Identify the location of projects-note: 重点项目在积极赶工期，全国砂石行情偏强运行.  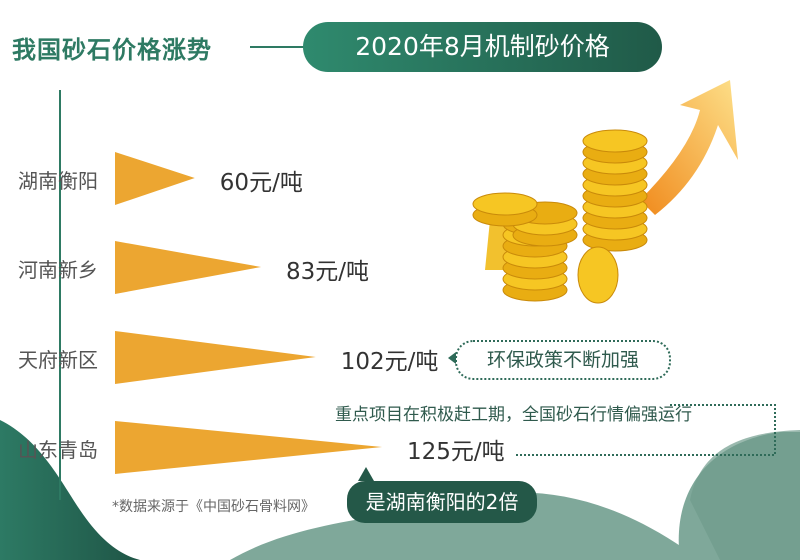
(513, 415).